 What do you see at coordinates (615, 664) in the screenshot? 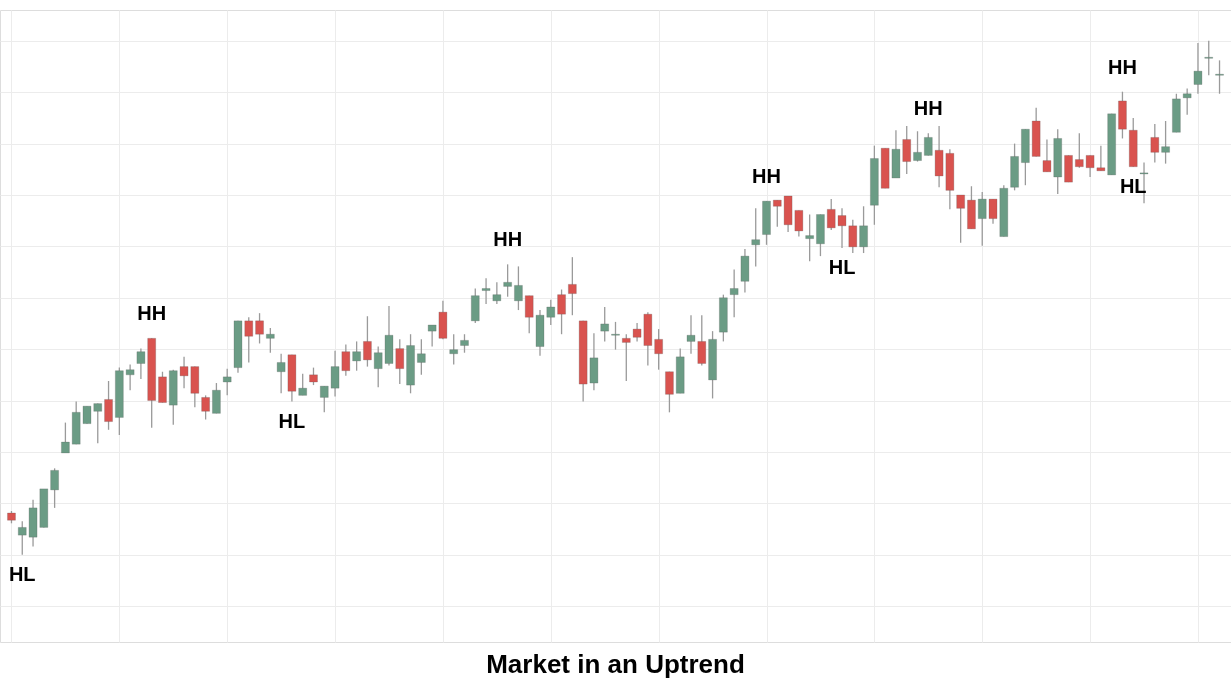
I see `text: Market in an Uptrend` at bounding box center [615, 664].